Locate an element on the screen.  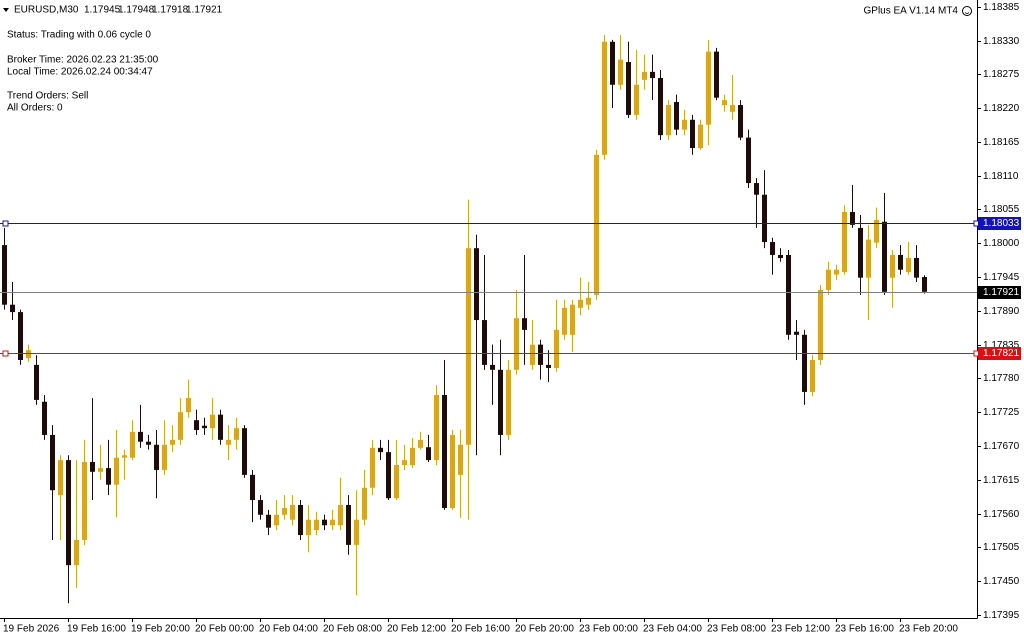
x-tick-label: 19 Feb 16:00 is located at coordinates (96, 629).